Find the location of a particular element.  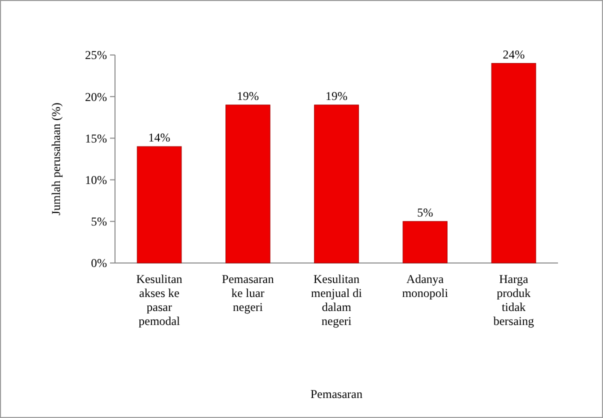

y-tick-label: 15% is located at coordinates (96, 138).